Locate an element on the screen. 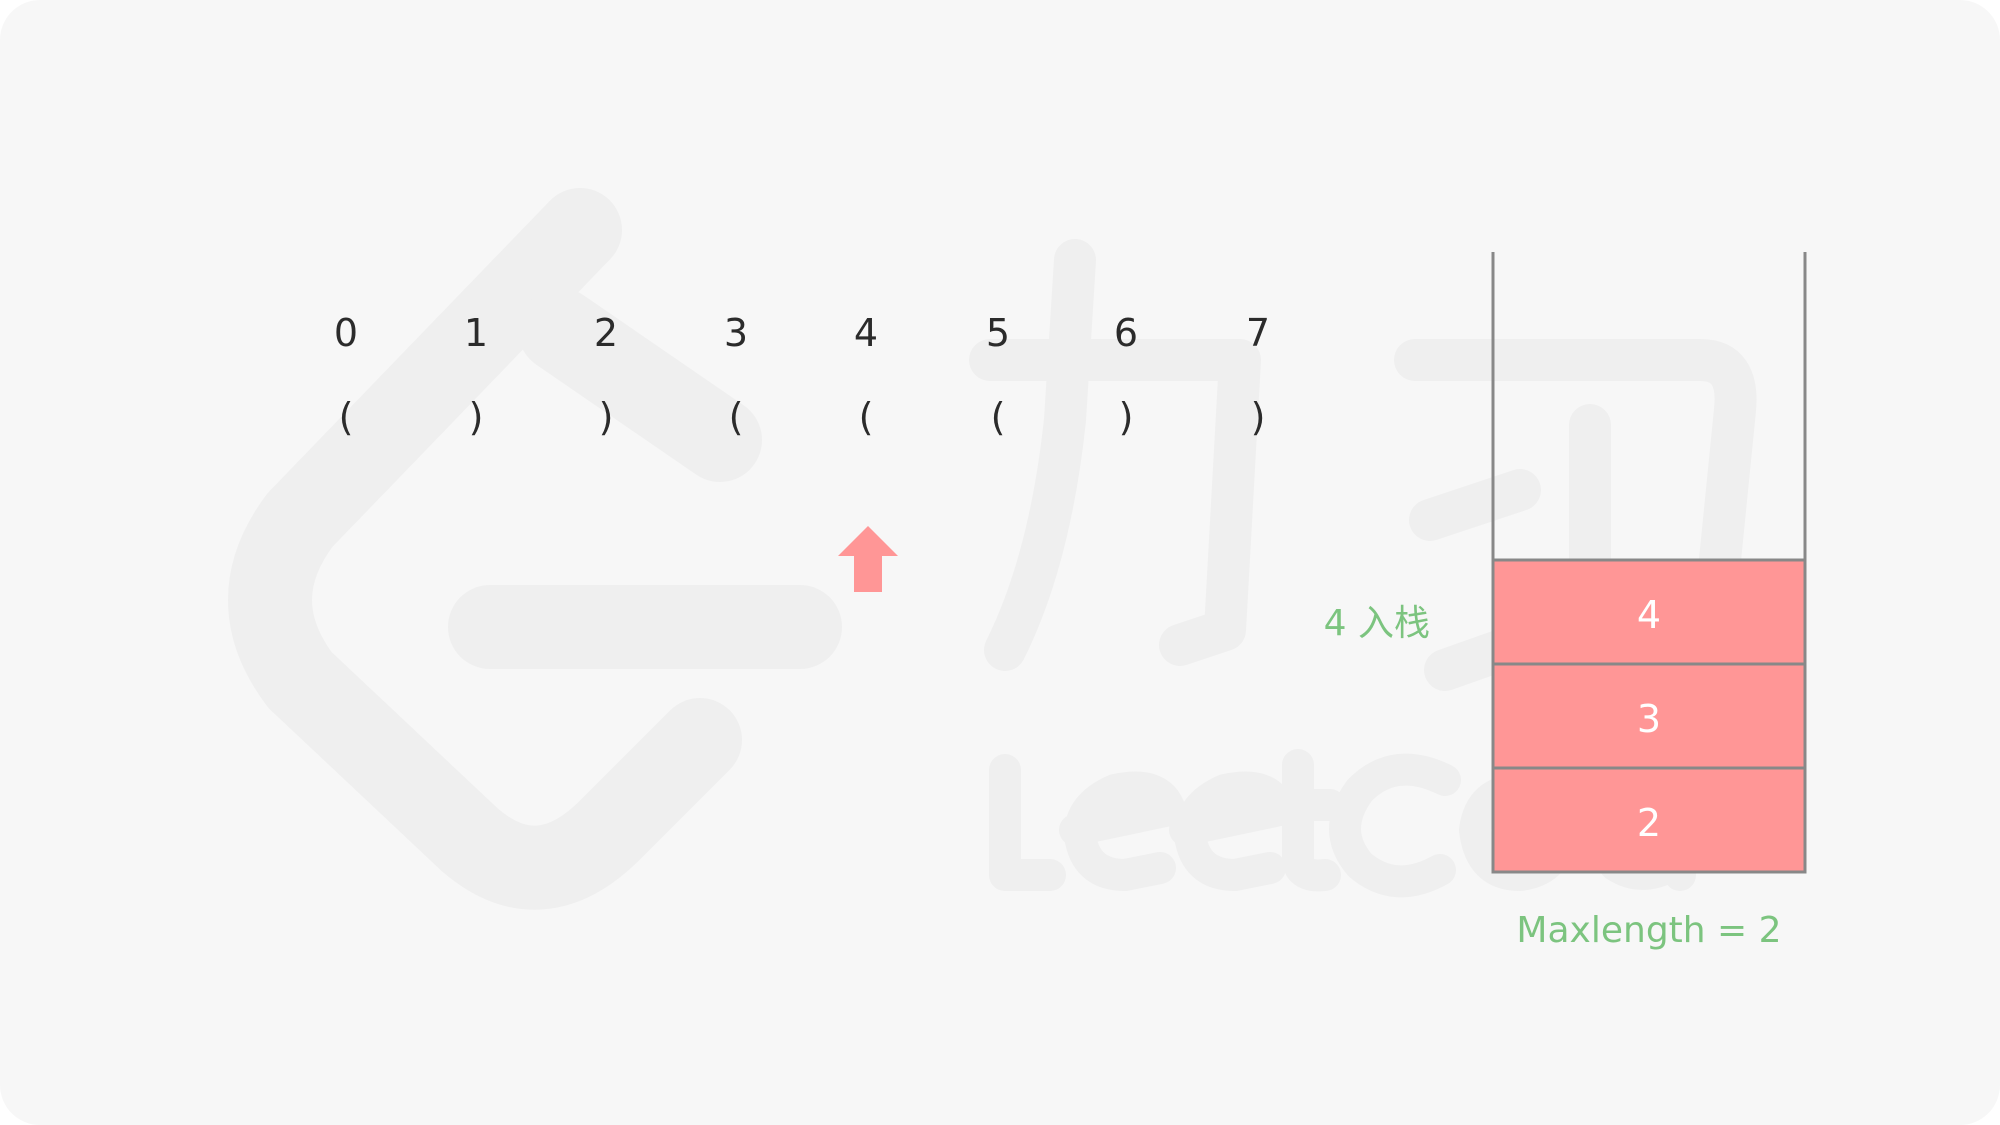 This screenshot has height=1125, width=2000. maxlength-annotation: Maxlength = 2 is located at coordinates (1649, 930).